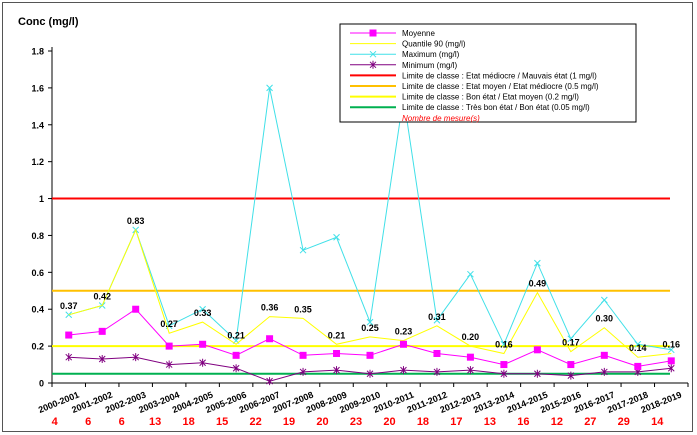 The image size is (697, 435). Describe the element at coordinates (303, 309) in the screenshot. I see `data-label: 0.35` at that location.